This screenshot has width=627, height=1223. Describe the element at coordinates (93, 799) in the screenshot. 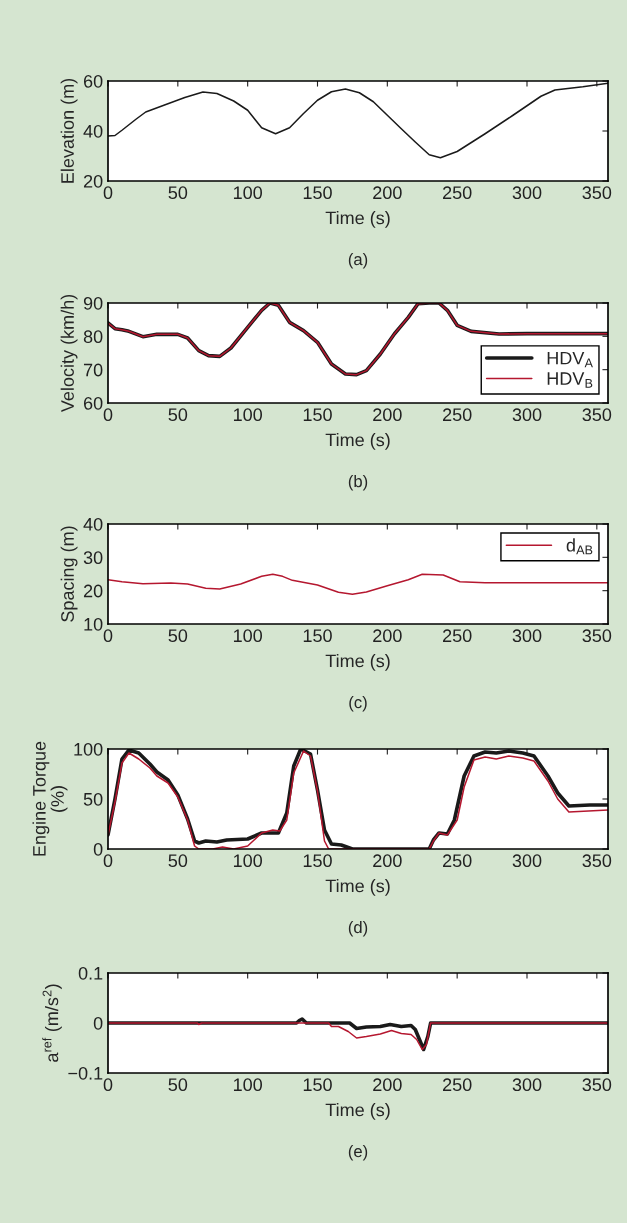

I see `y-tick-label: 50` at that location.